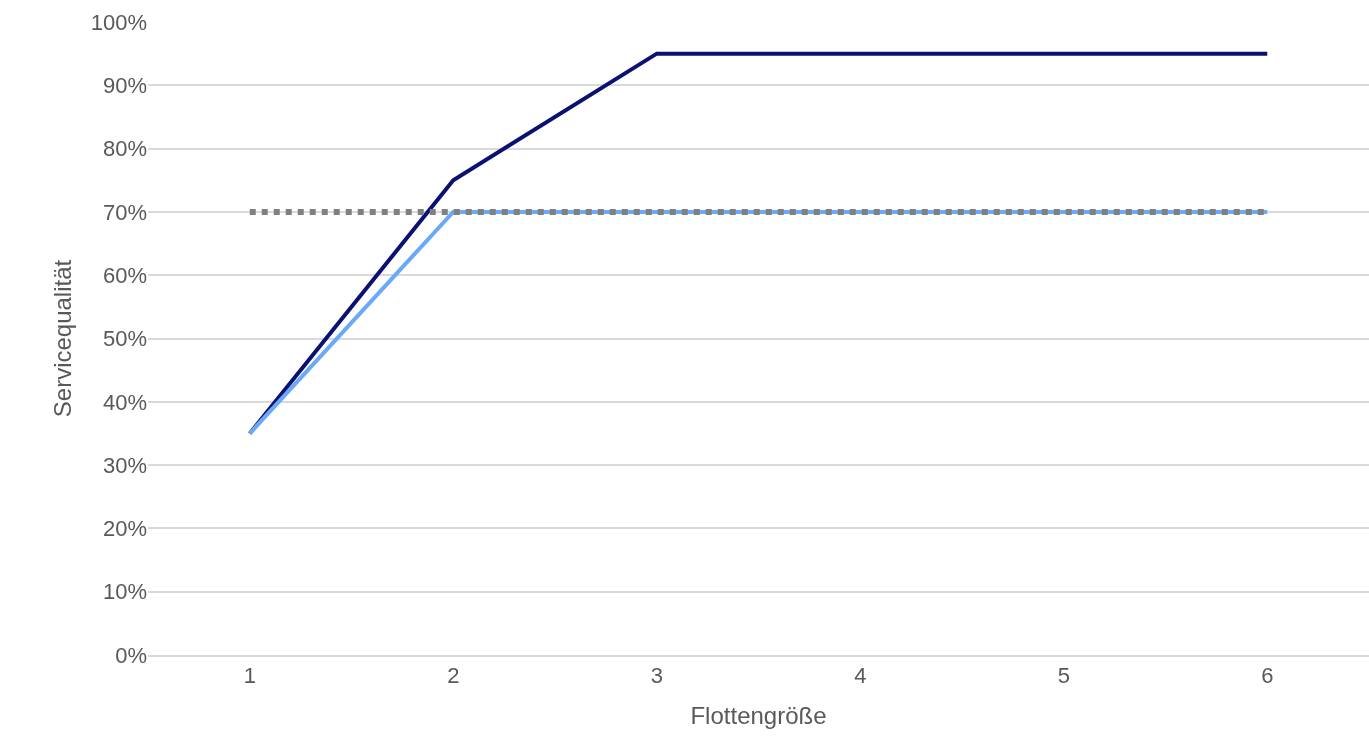 The width and height of the screenshot is (1369, 745). I want to click on x-tick-label: 3, so click(656, 676).